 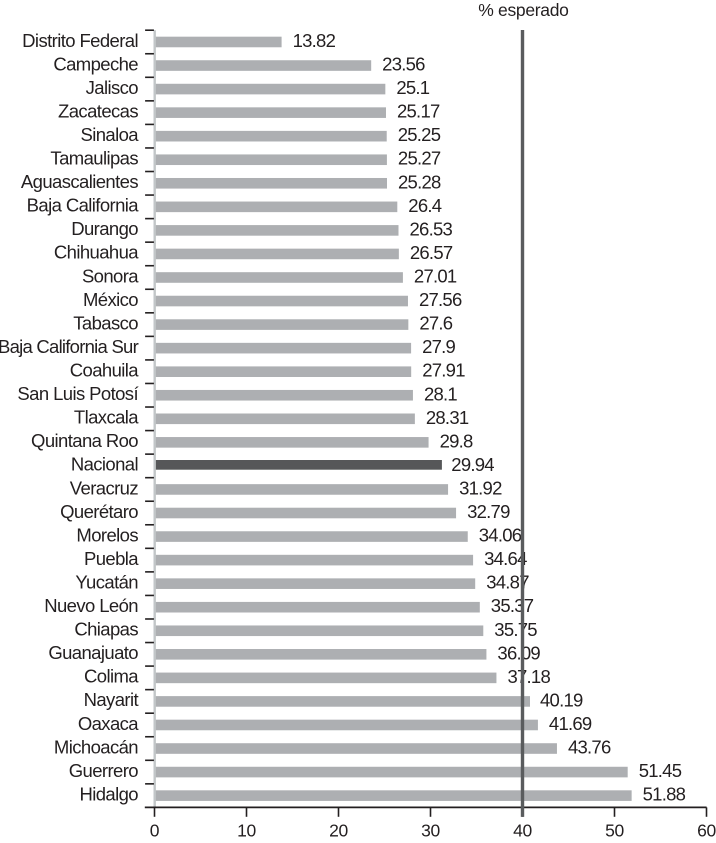 I want to click on svg-text: 30, so click(x=430, y=829).